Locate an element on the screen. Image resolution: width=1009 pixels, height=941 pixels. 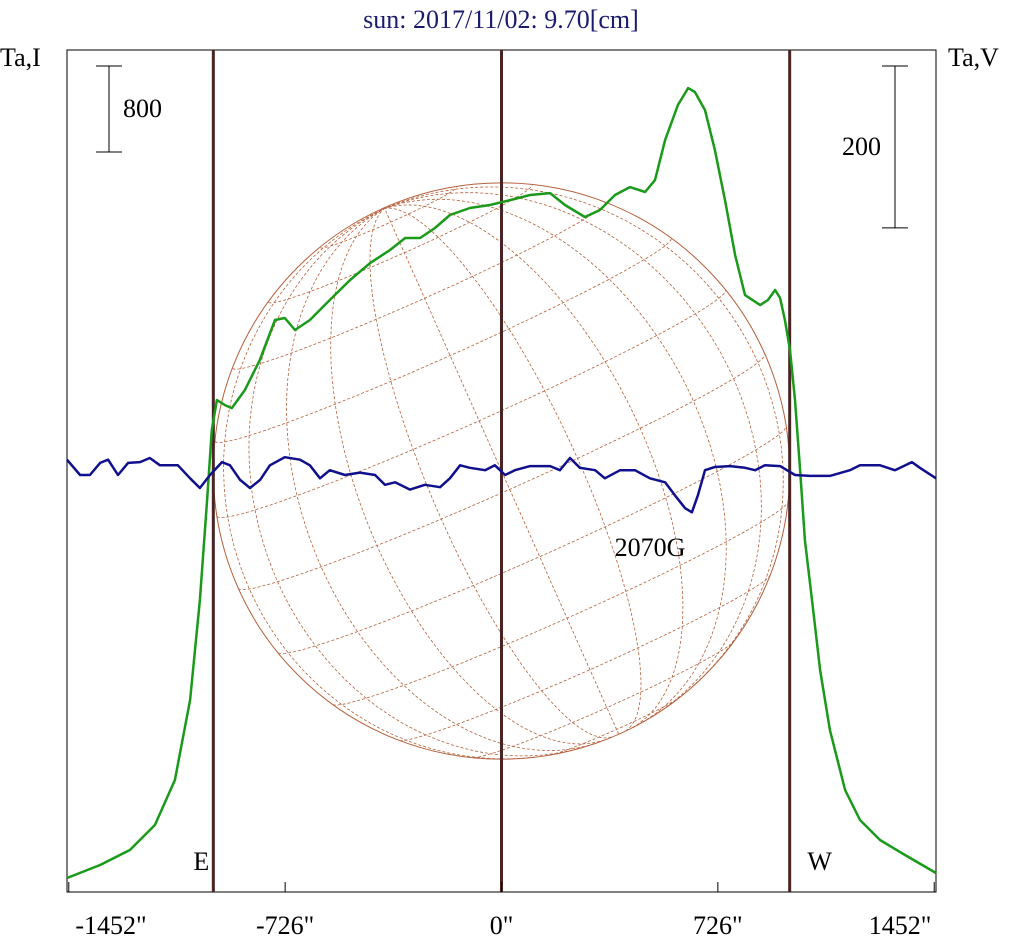
series-line is located at coordinates (501, 484).